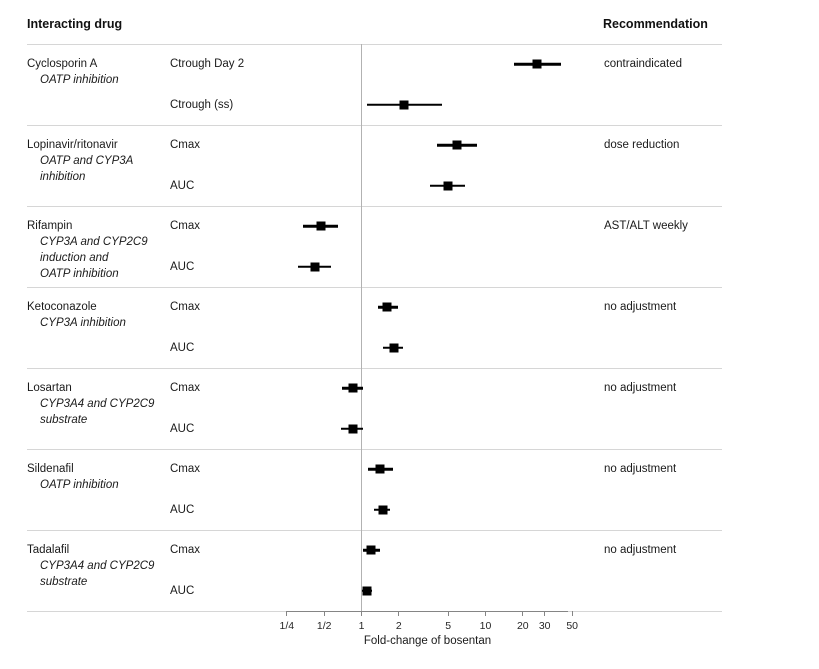 The image size is (819, 669). What do you see at coordinates (485, 625) in the screenshot?
I see `axis-tick-label: 10` at bounding box center [485, 625].